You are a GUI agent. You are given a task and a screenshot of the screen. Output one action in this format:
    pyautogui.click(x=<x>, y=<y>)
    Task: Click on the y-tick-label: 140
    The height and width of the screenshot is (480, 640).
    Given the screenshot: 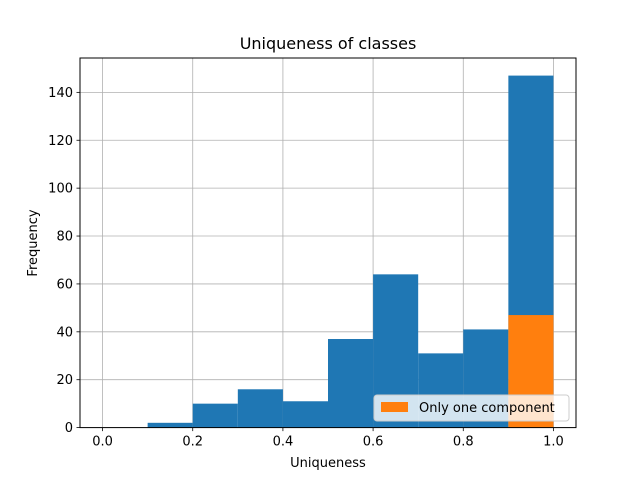 What is the action you would take?
    pyautogui.click(x=60, y=93)
    